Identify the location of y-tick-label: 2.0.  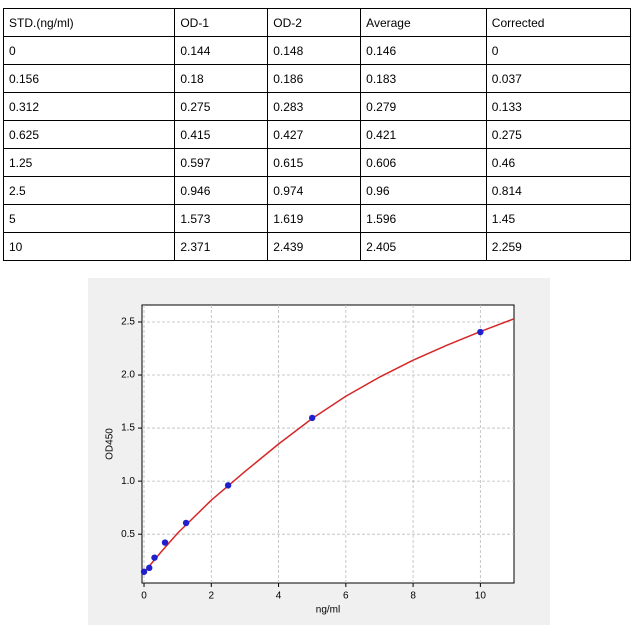
(128, 375).